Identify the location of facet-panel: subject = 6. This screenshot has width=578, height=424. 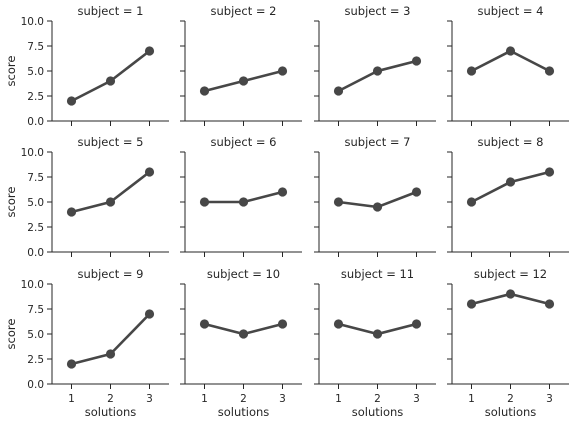
(241, 196).